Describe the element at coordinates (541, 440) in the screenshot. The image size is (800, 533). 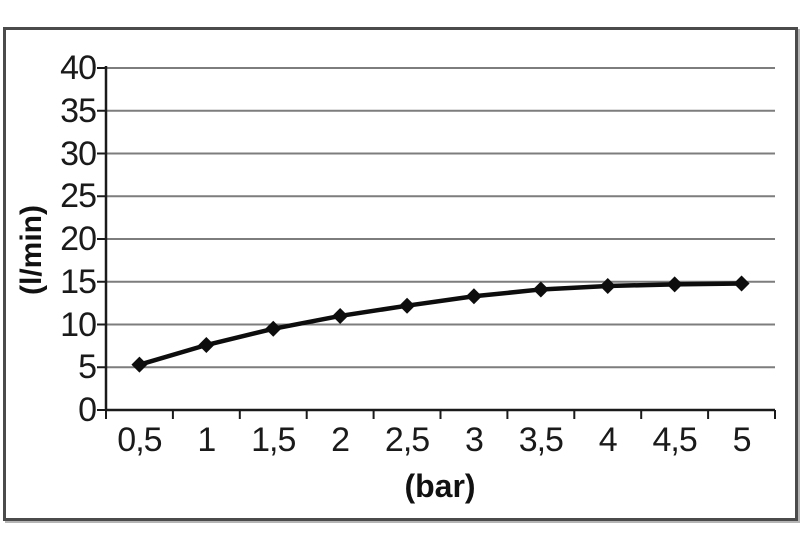
I see `x-tick-label: 3,5` at that location.